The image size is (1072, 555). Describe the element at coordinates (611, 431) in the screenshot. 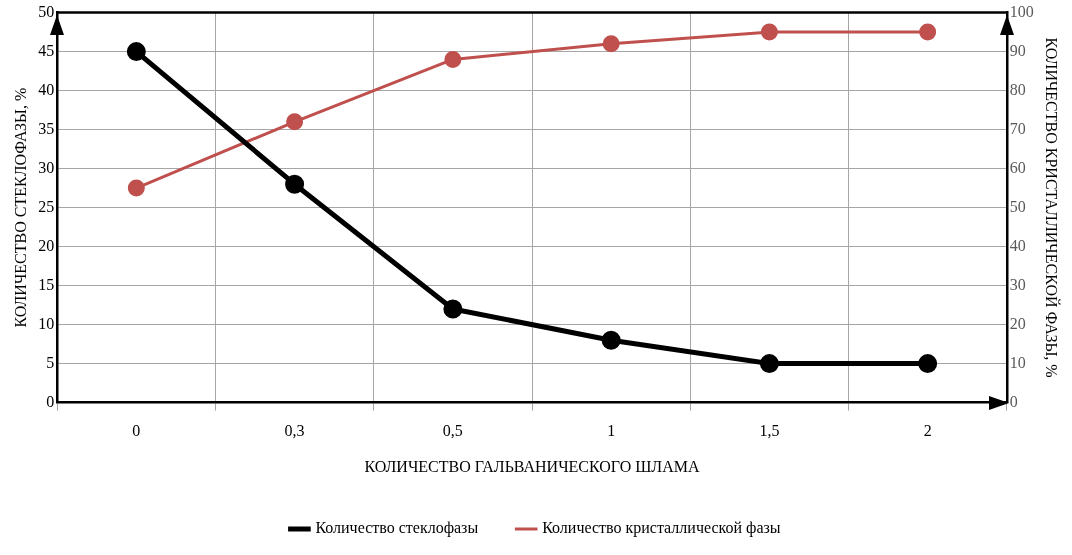

I see `x-tick-label: 1` at that location.